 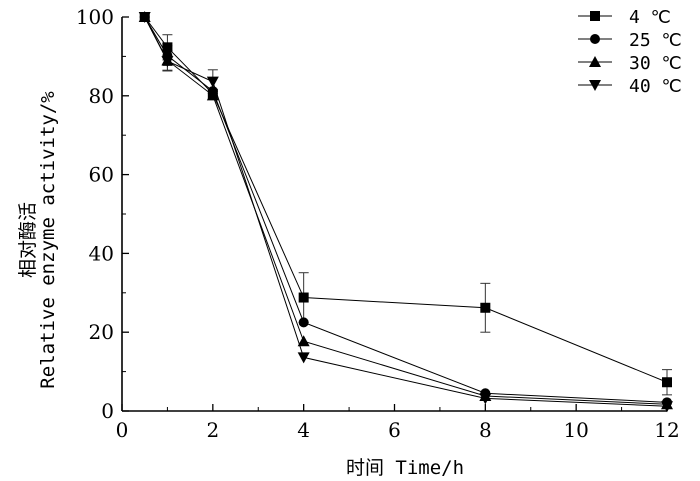 I want to click on x-tick-label-0: 0, so click(x=122, y=430).